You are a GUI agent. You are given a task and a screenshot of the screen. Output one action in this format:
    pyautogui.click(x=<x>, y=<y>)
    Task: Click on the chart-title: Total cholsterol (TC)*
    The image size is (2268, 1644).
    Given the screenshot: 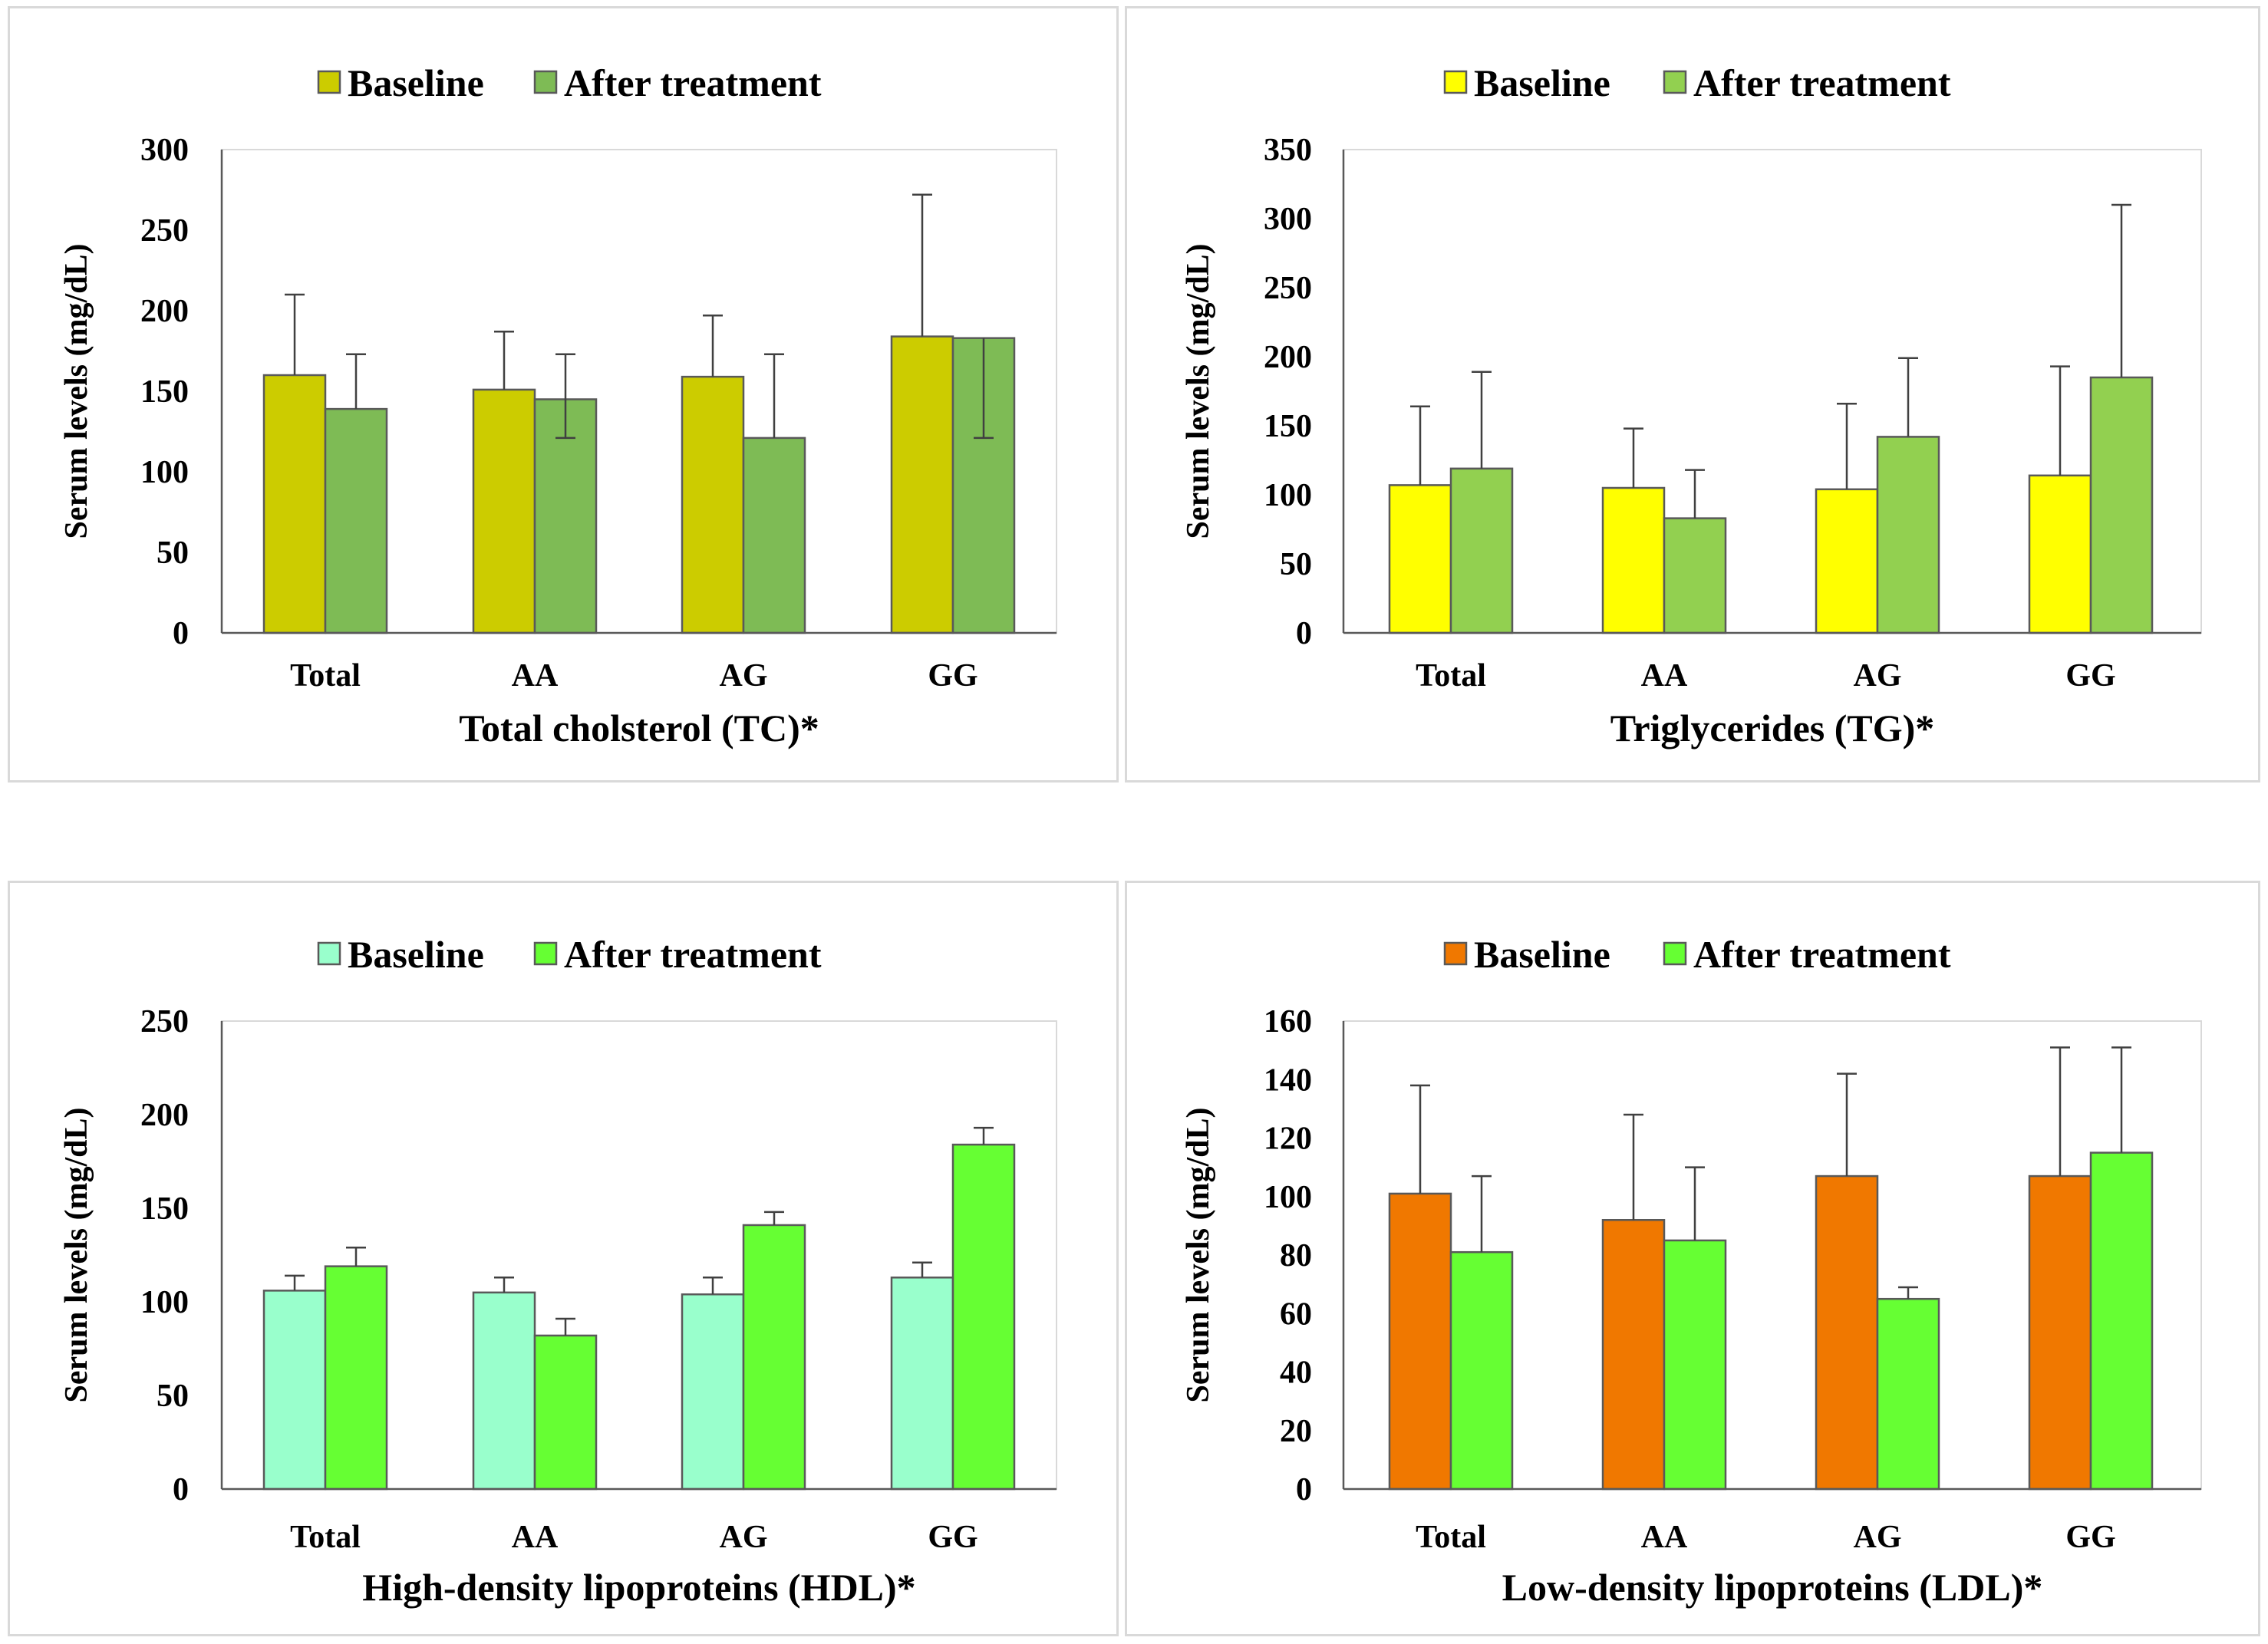 What is the action you would take?
    pyautogui.click(x=639, y=728)
    